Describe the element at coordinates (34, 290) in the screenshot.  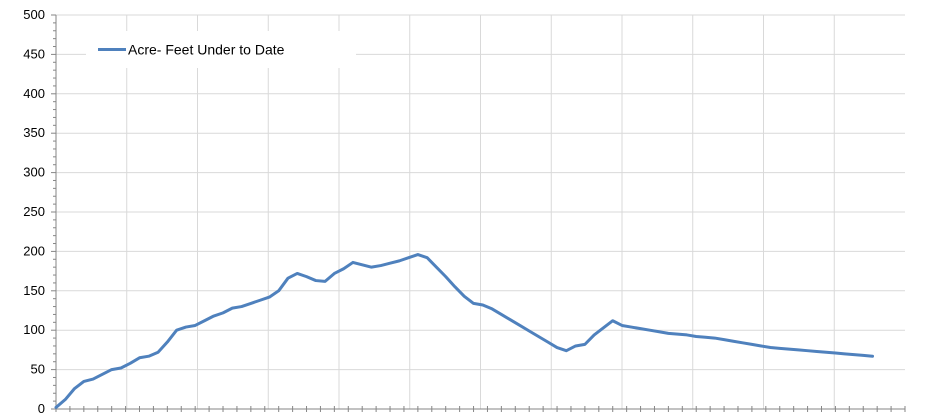
I see `y-tick-label: 150` at that location.